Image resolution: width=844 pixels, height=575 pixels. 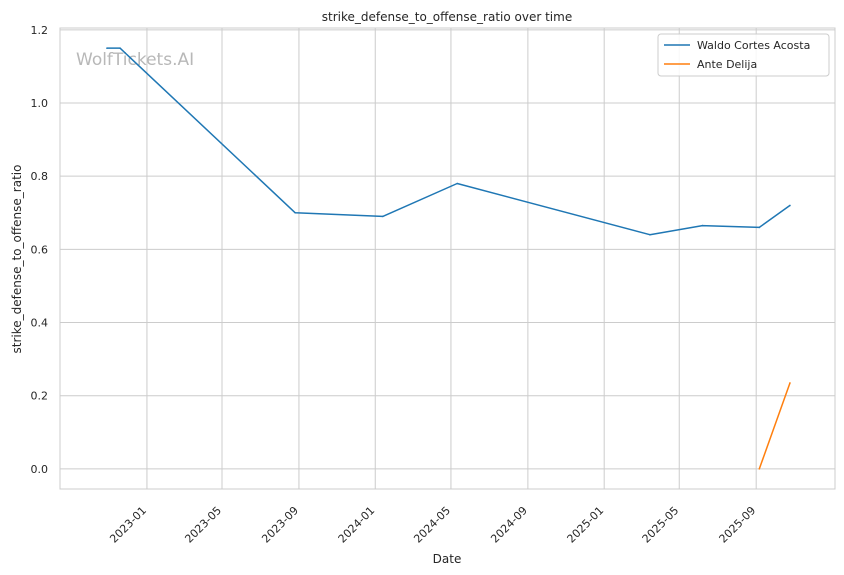 I want to click on y-axis-title: strike_defense_to_offense_ratio, so click(x=17, y=259).